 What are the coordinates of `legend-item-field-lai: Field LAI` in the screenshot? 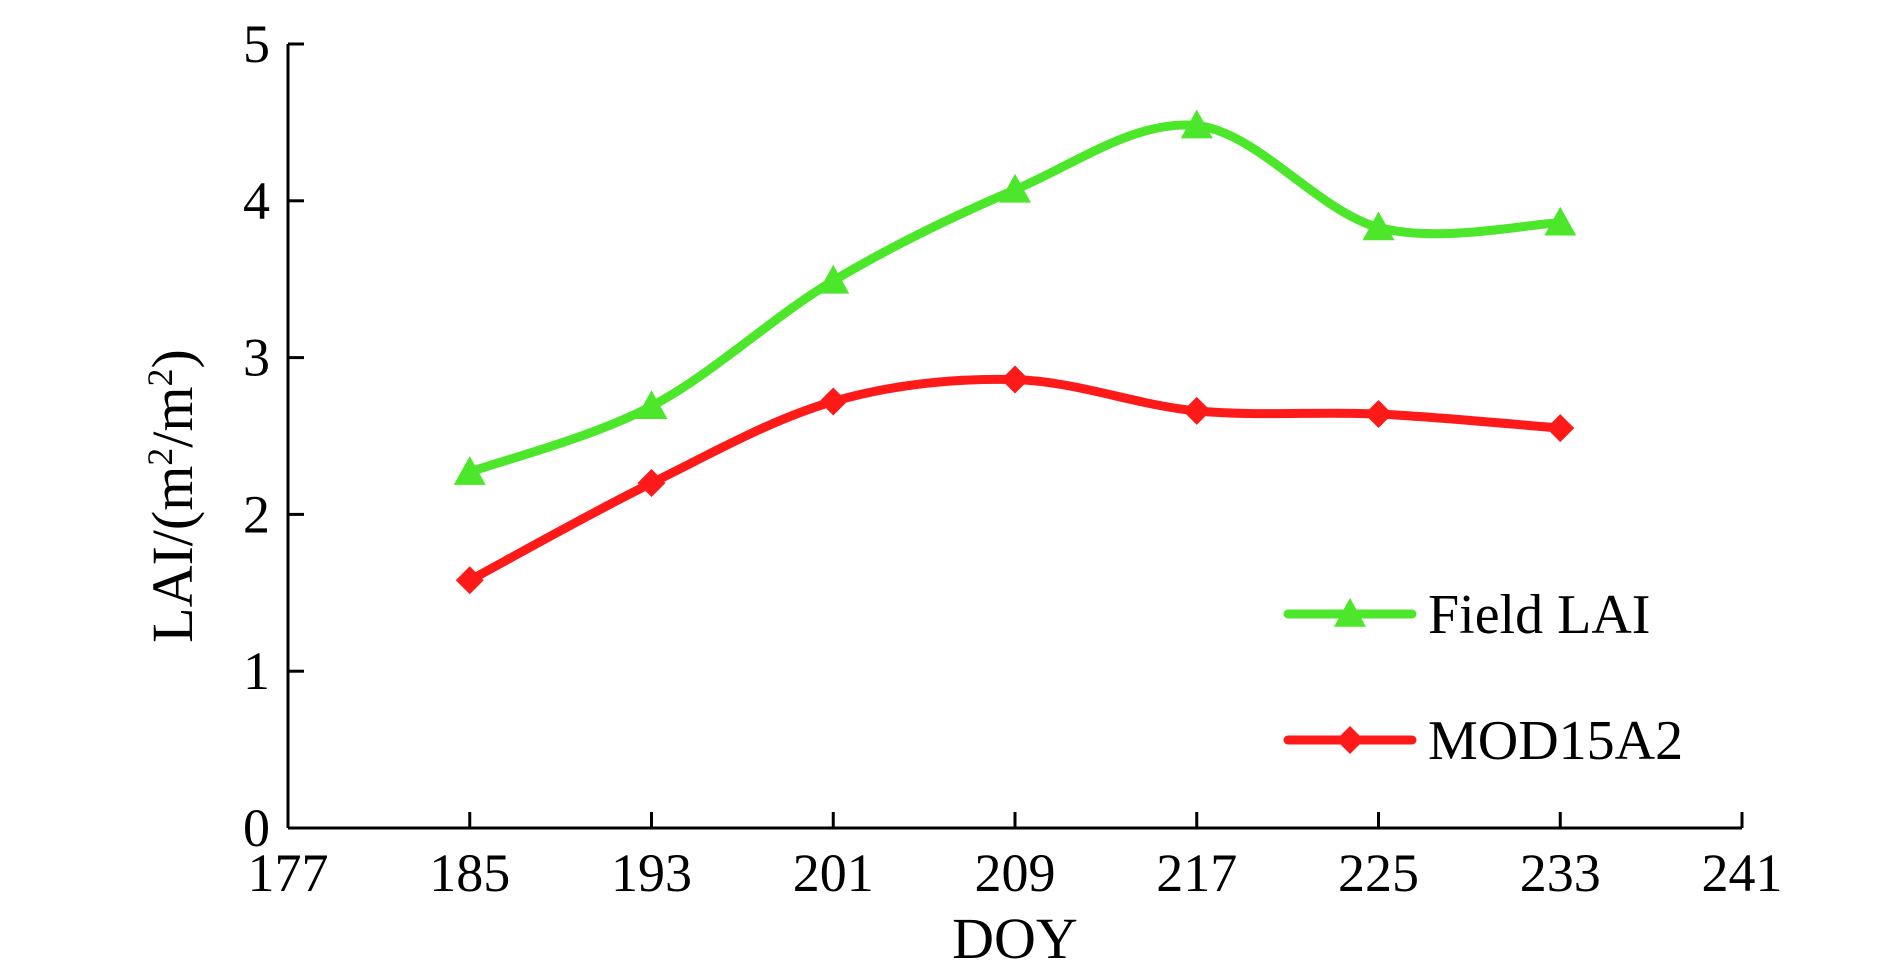 It's located at (1466, 615).